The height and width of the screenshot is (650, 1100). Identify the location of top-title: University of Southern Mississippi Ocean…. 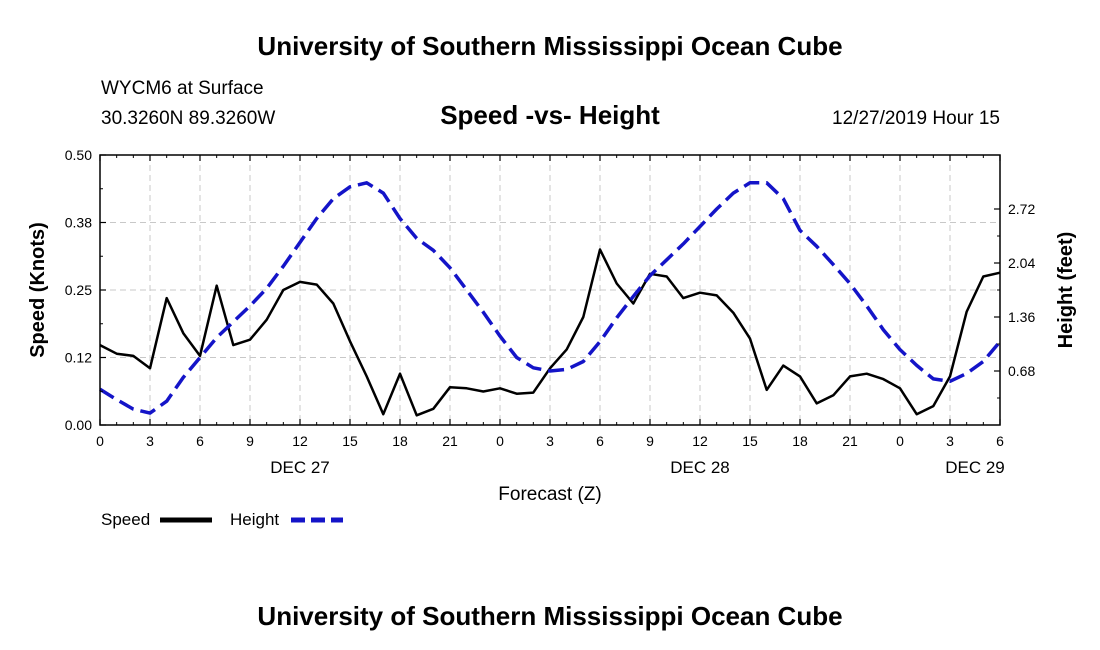
(549, 46).